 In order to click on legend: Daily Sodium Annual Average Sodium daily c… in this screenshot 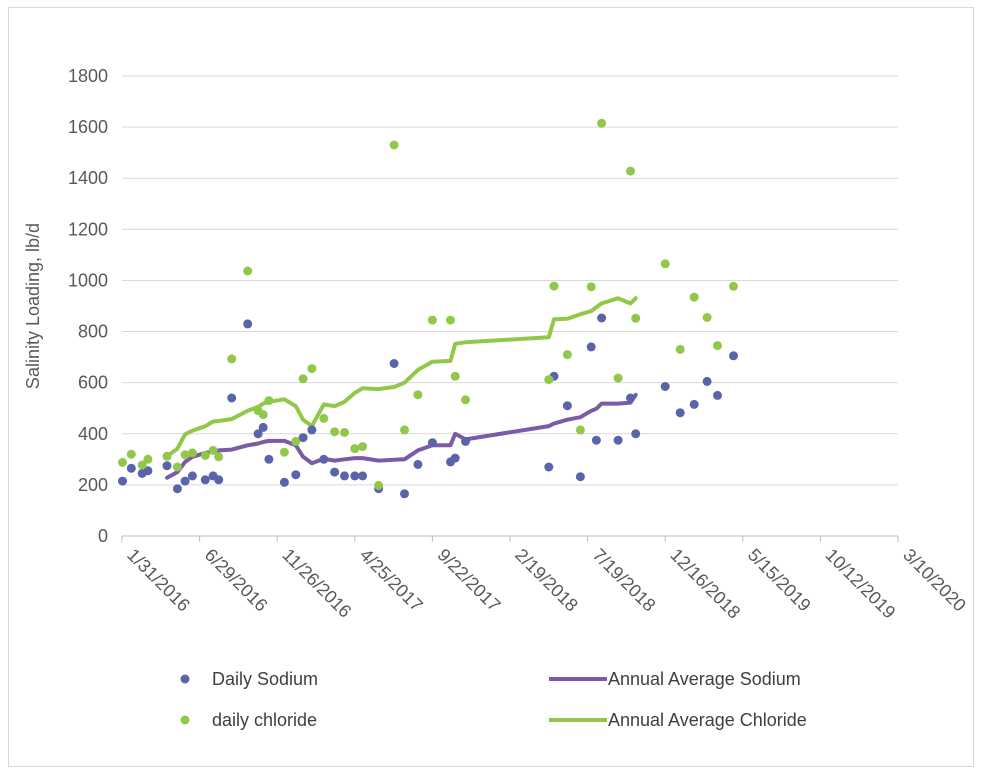, I will do `click(493, 699)`.